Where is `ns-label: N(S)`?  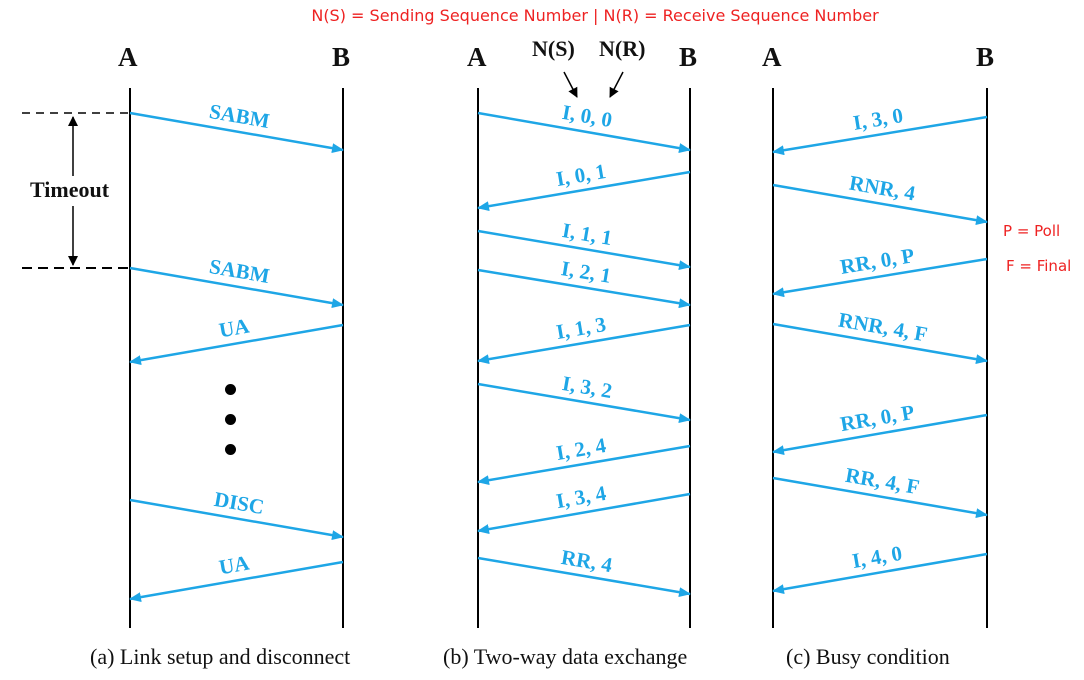
ns-label: N(S) is located at coordinates (553, 49).